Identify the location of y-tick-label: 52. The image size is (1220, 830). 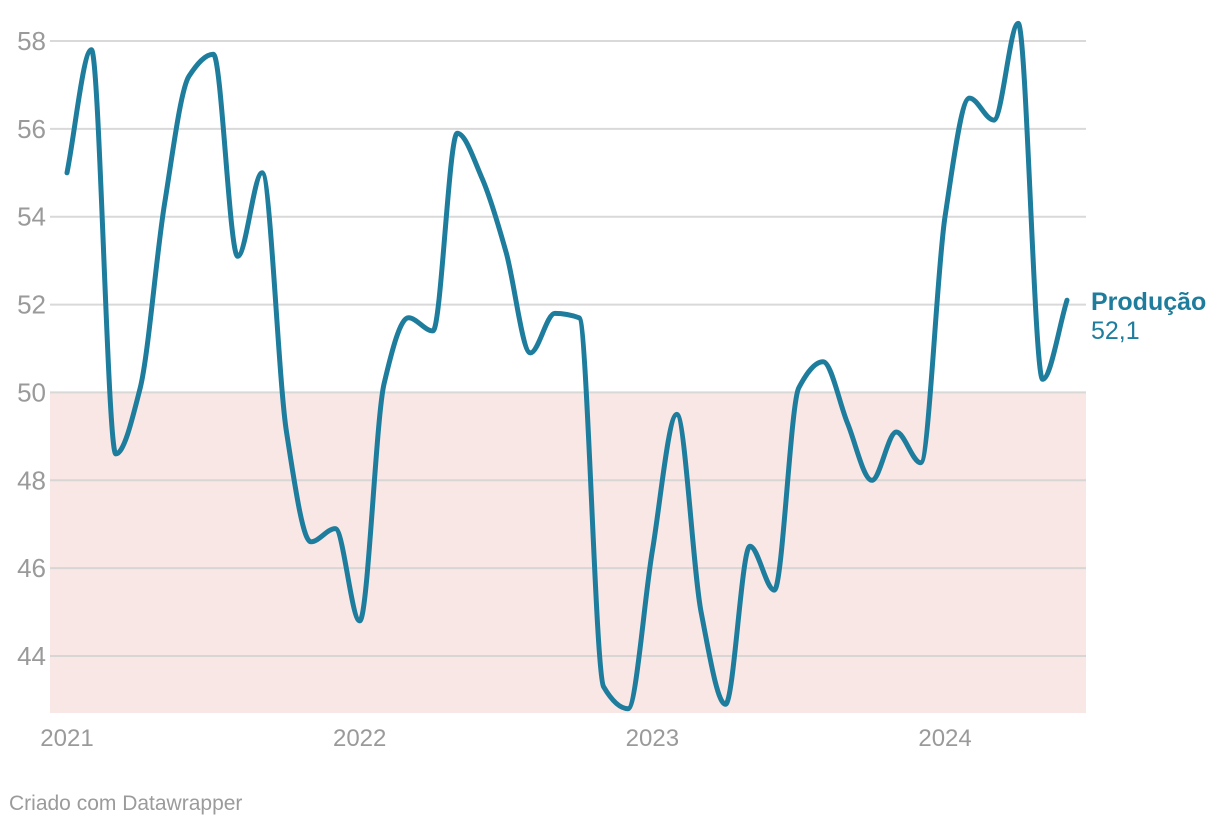
(31, 305).